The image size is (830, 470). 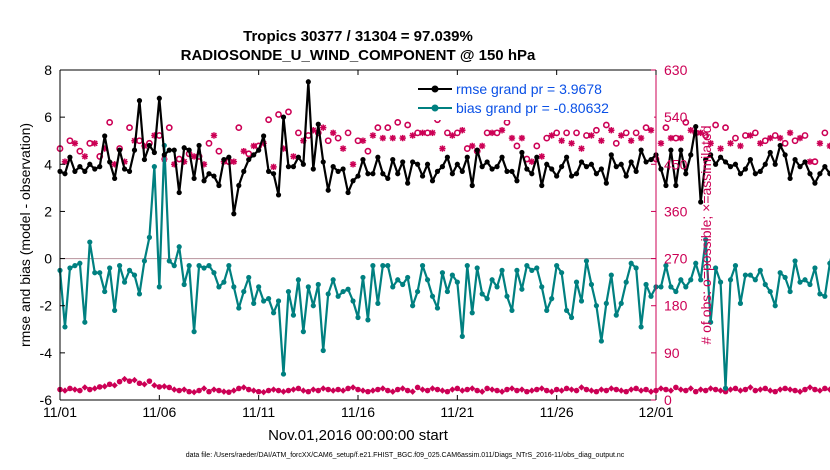 What do you see at coordinates (435, 108) in the screenshot?
I see `legend-bias-marker` at bounding box center [435, 108].